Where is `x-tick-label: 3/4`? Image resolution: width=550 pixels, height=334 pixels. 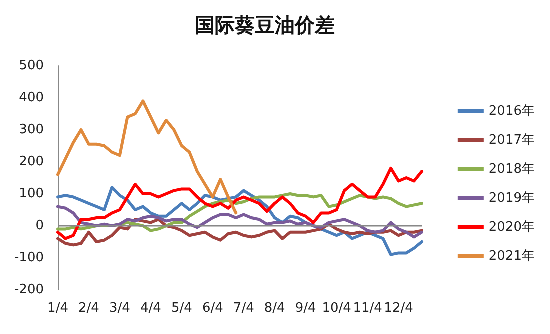
x-tick-label: 3/4 is located at coordinates (119, 308).